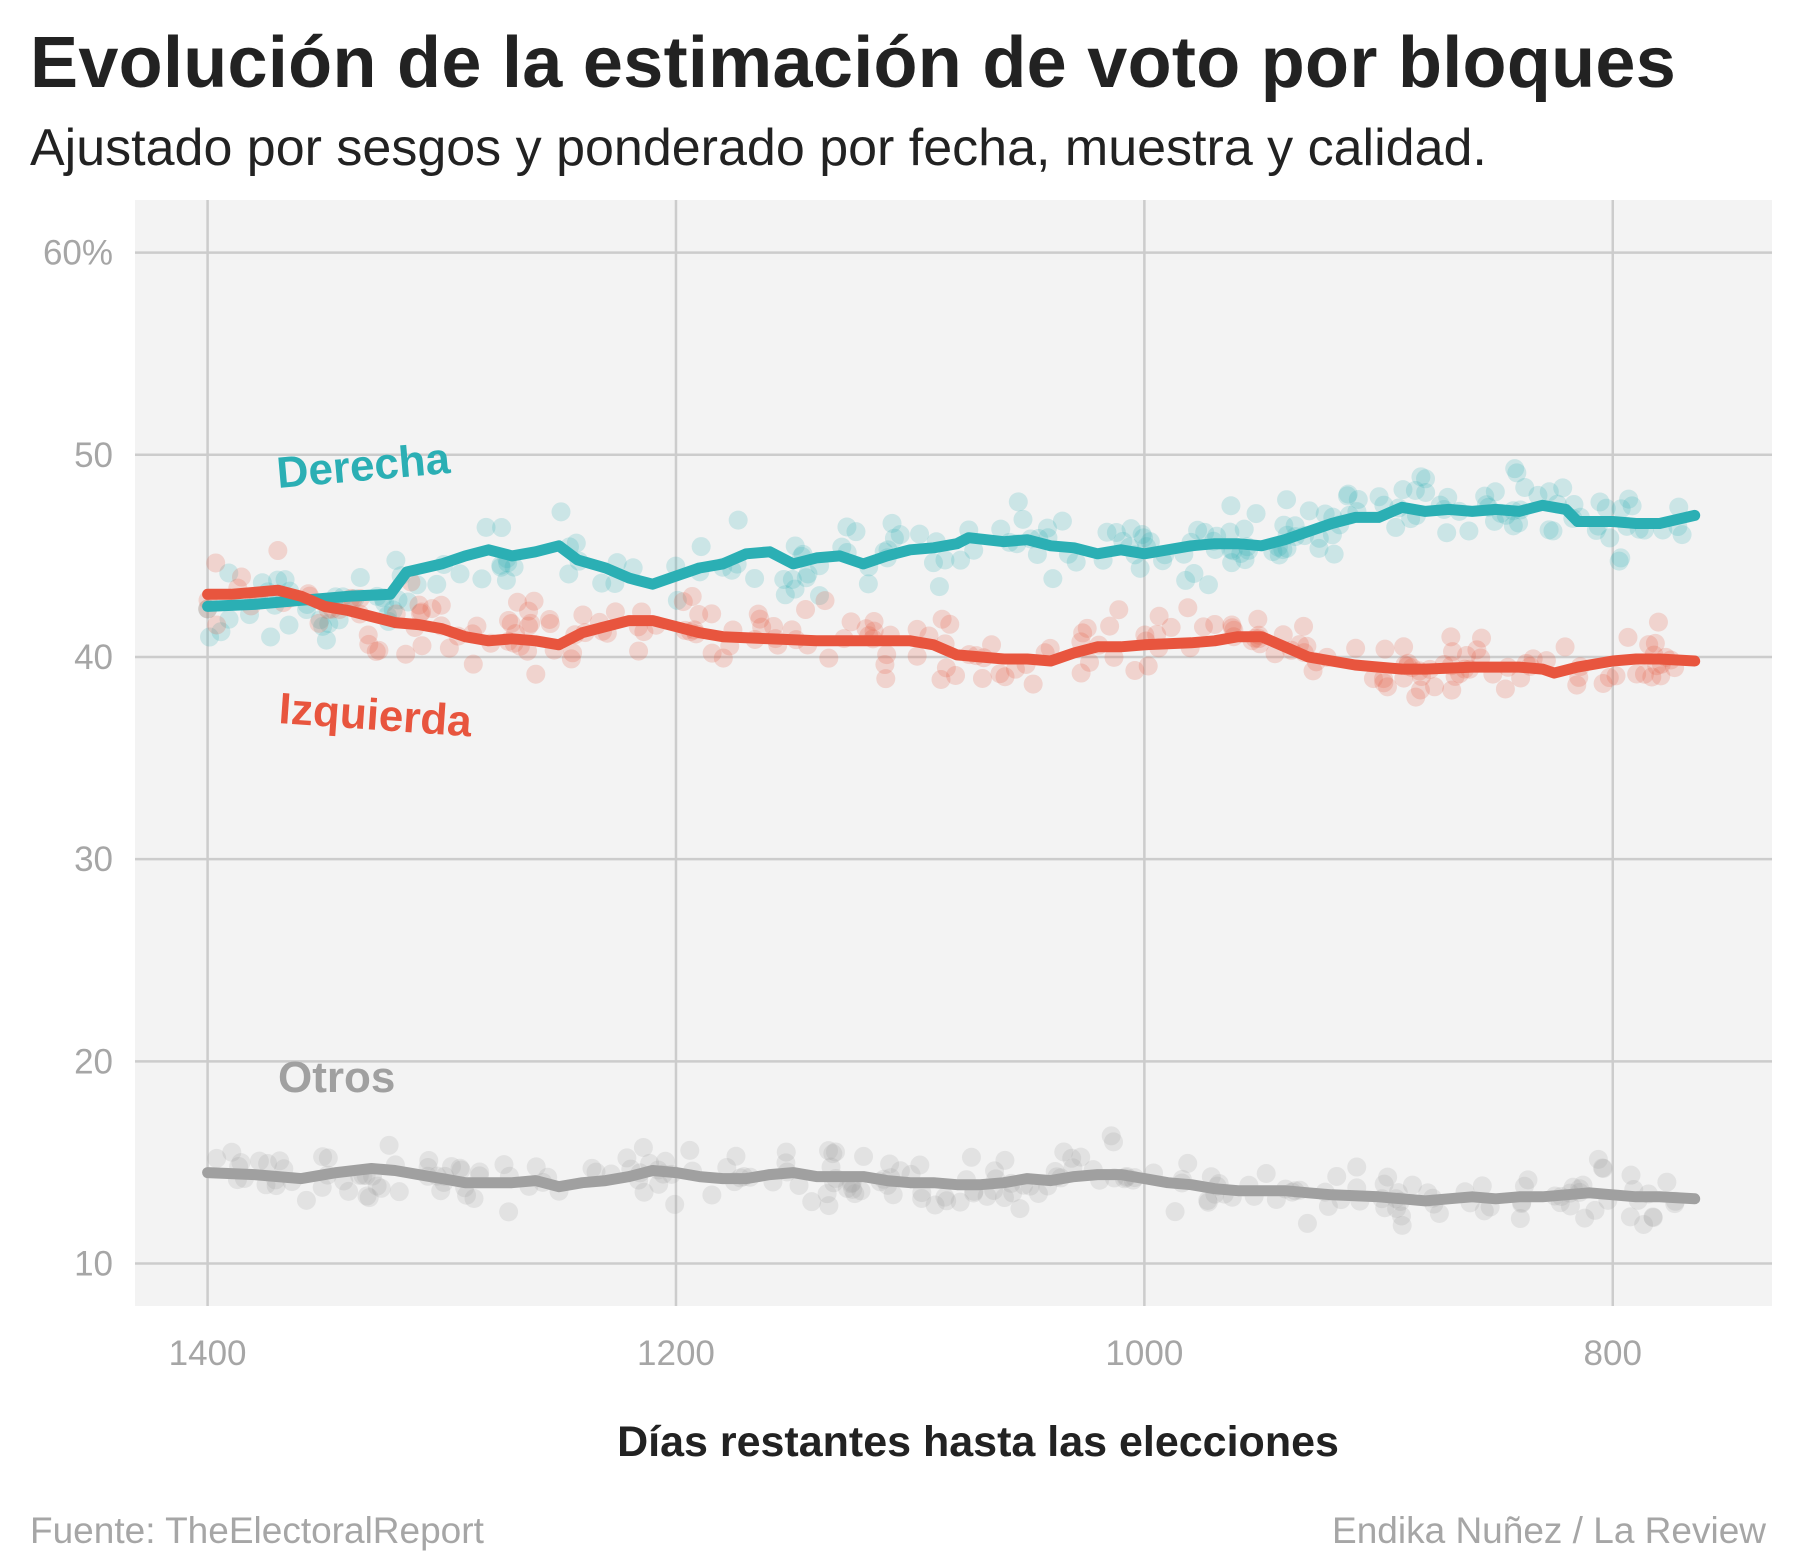  Describe the element at coordinates (257, 1530) in the screenshot. I see `source-note: Fuente: TheElectoralReport` at that location.